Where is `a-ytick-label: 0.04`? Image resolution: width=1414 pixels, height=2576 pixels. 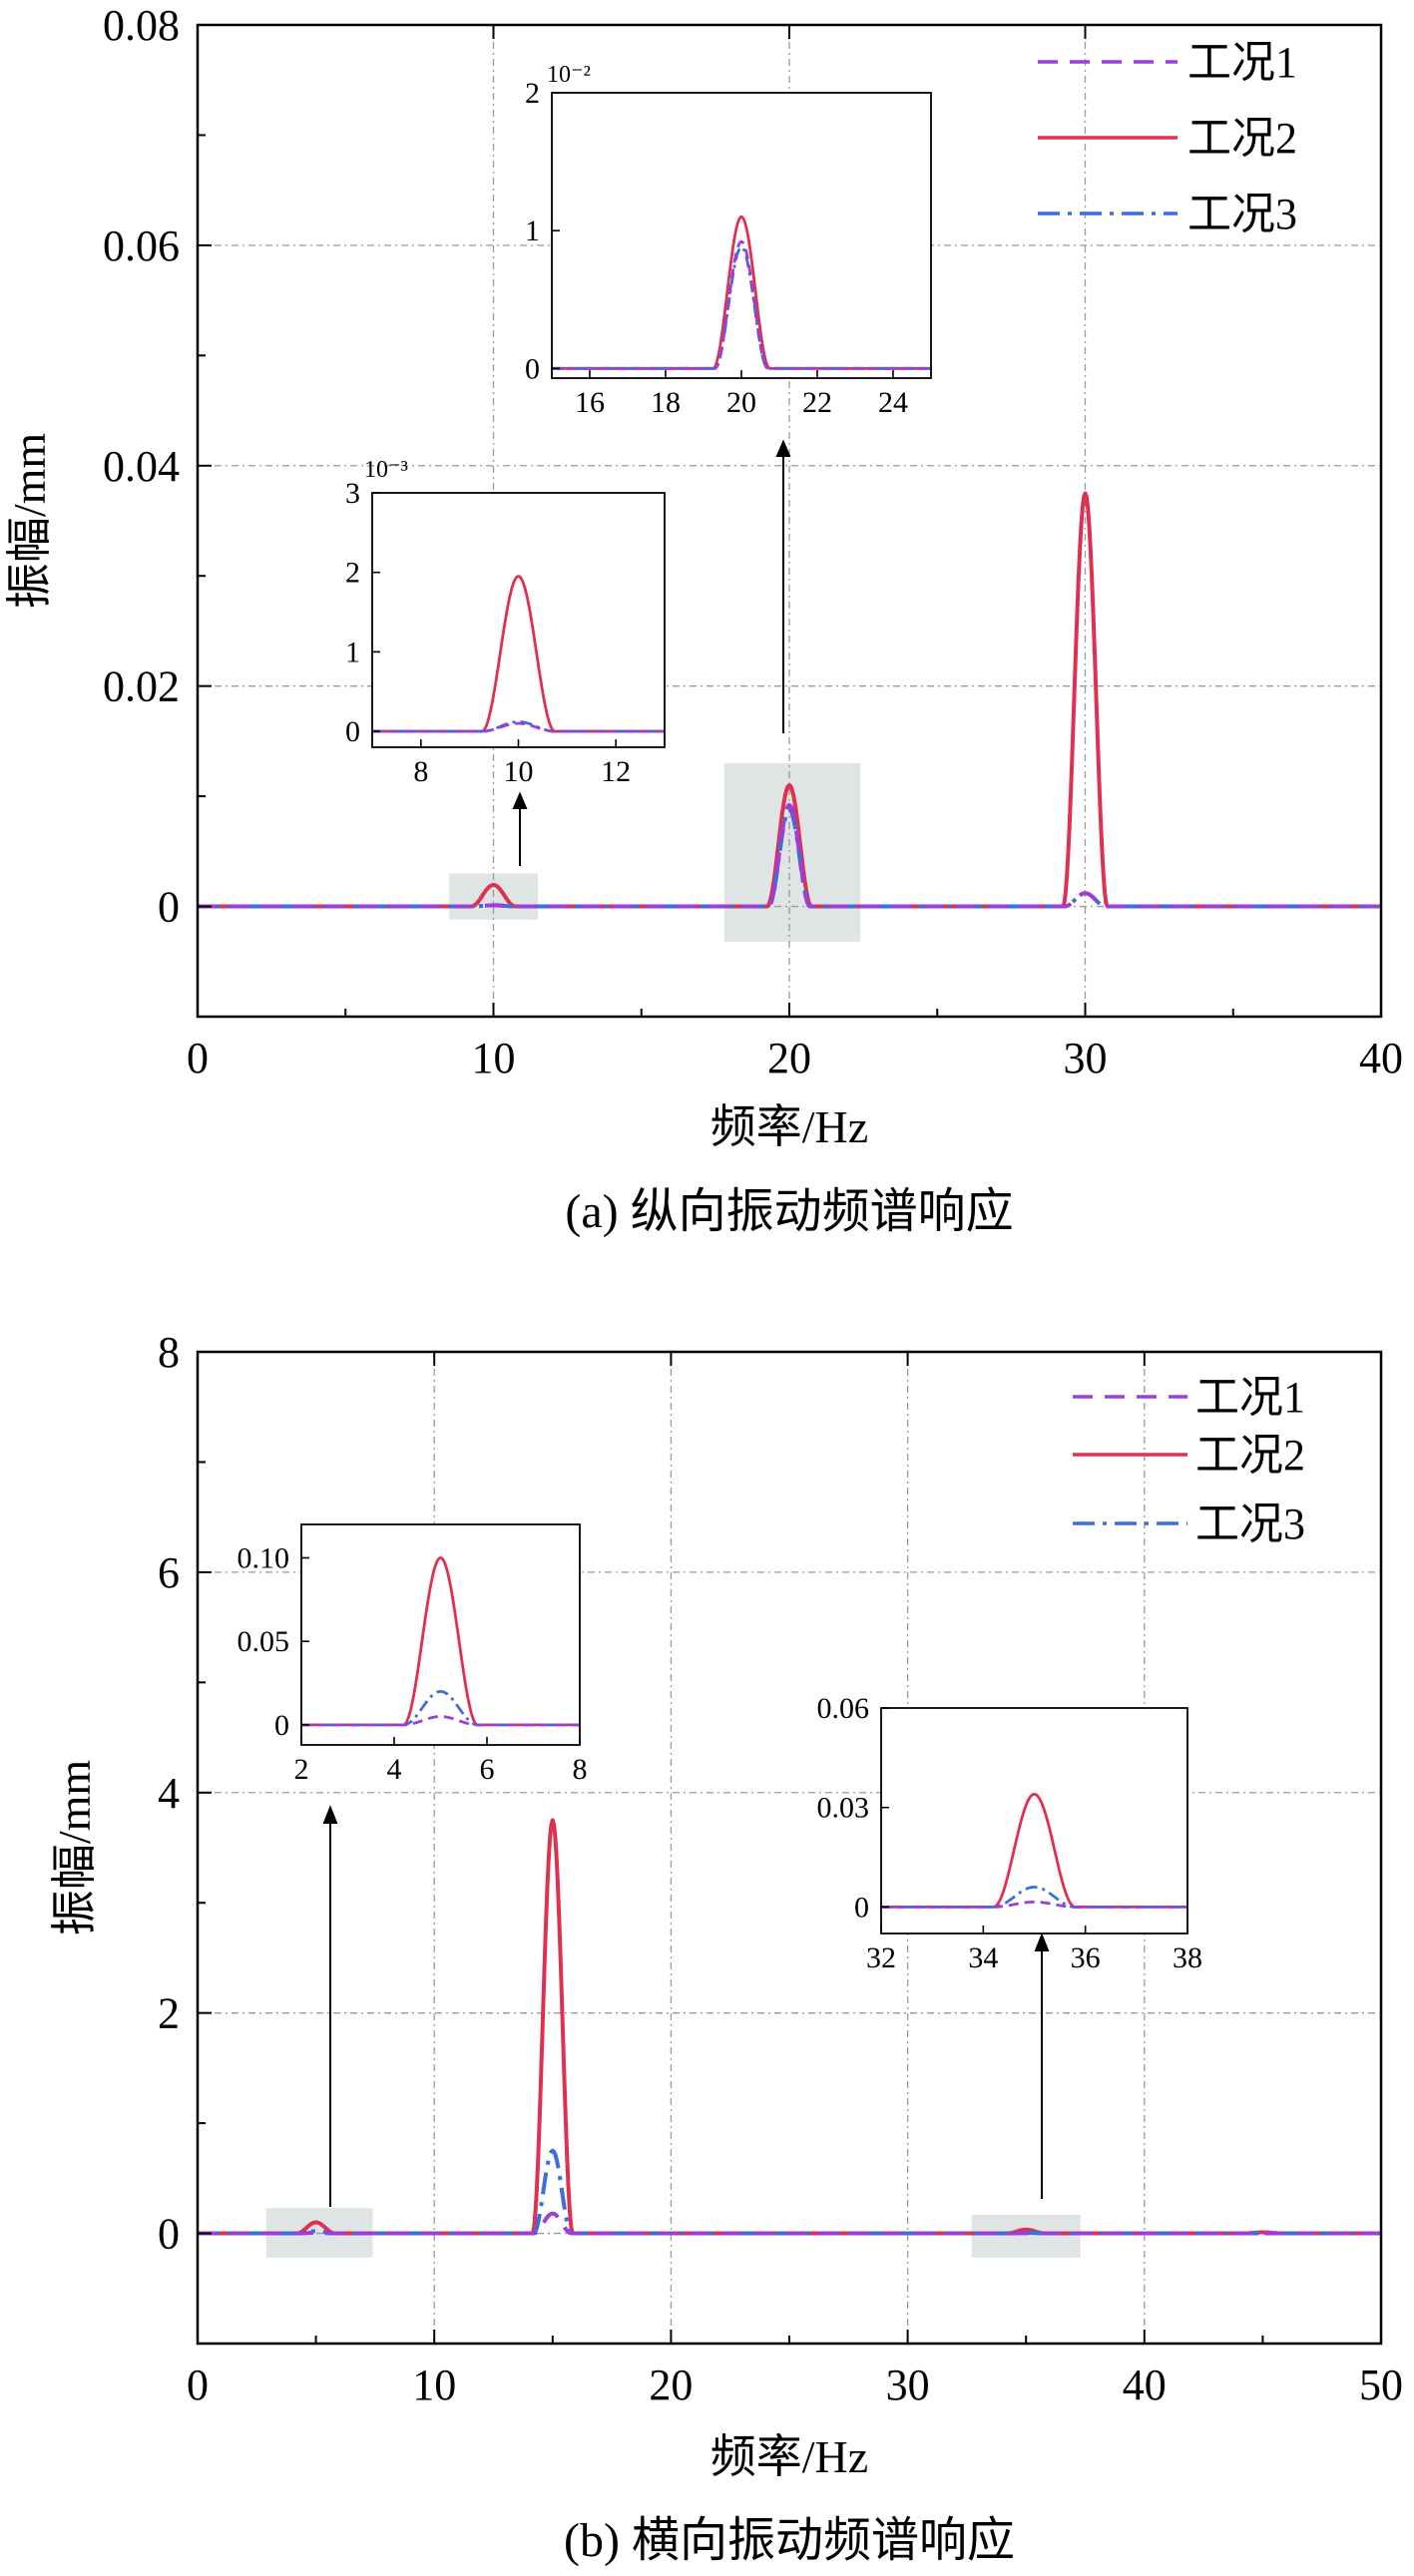
a-ytick-label: 0.04 is located at coordinates (141, 466).